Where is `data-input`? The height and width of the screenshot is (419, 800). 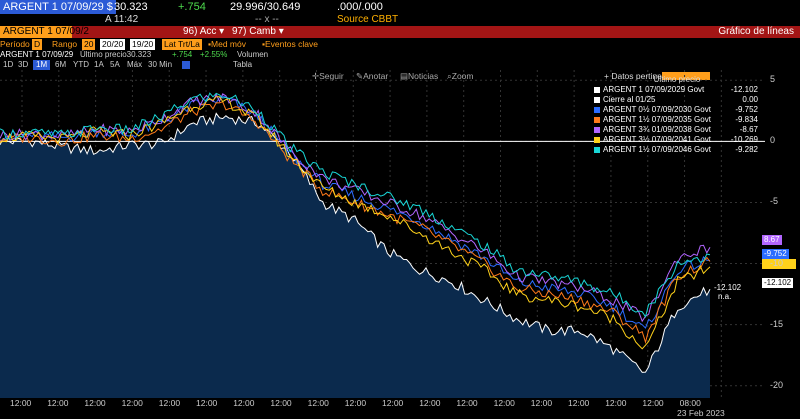 data-input is located at coordinates (686, 76).